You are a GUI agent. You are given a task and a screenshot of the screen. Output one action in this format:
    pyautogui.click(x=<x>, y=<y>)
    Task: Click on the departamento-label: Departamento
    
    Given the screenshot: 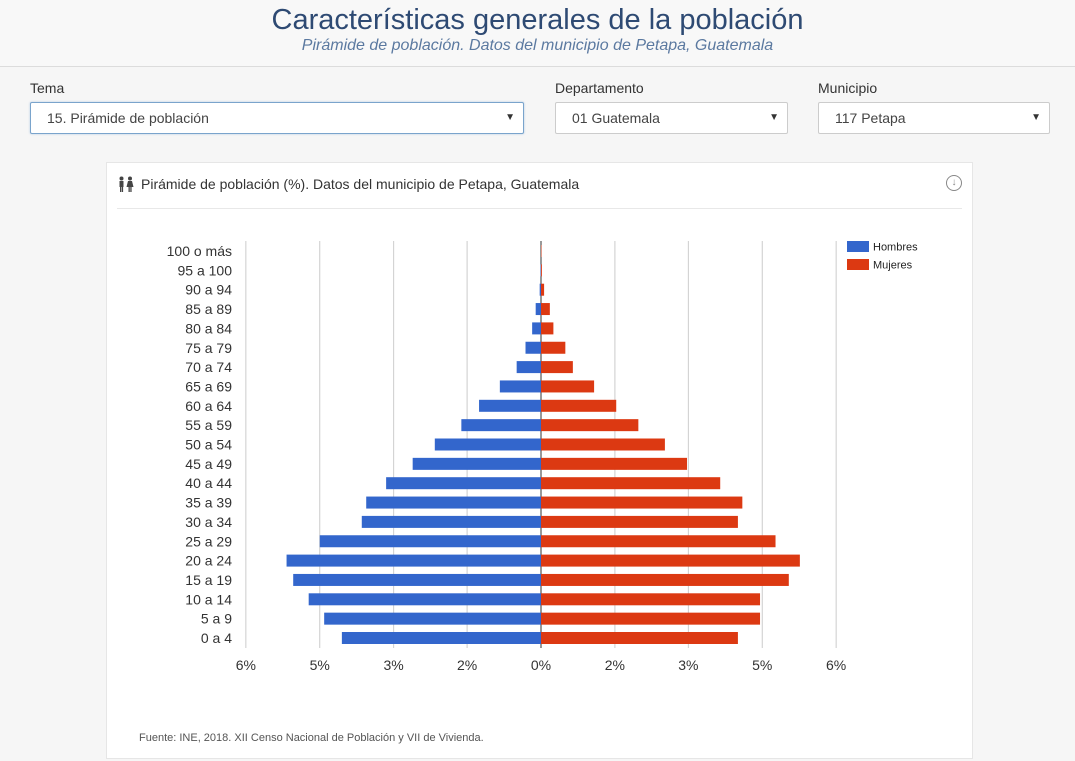 What is the action you would take?
    pyautogui.click(x=599, y=88)
    